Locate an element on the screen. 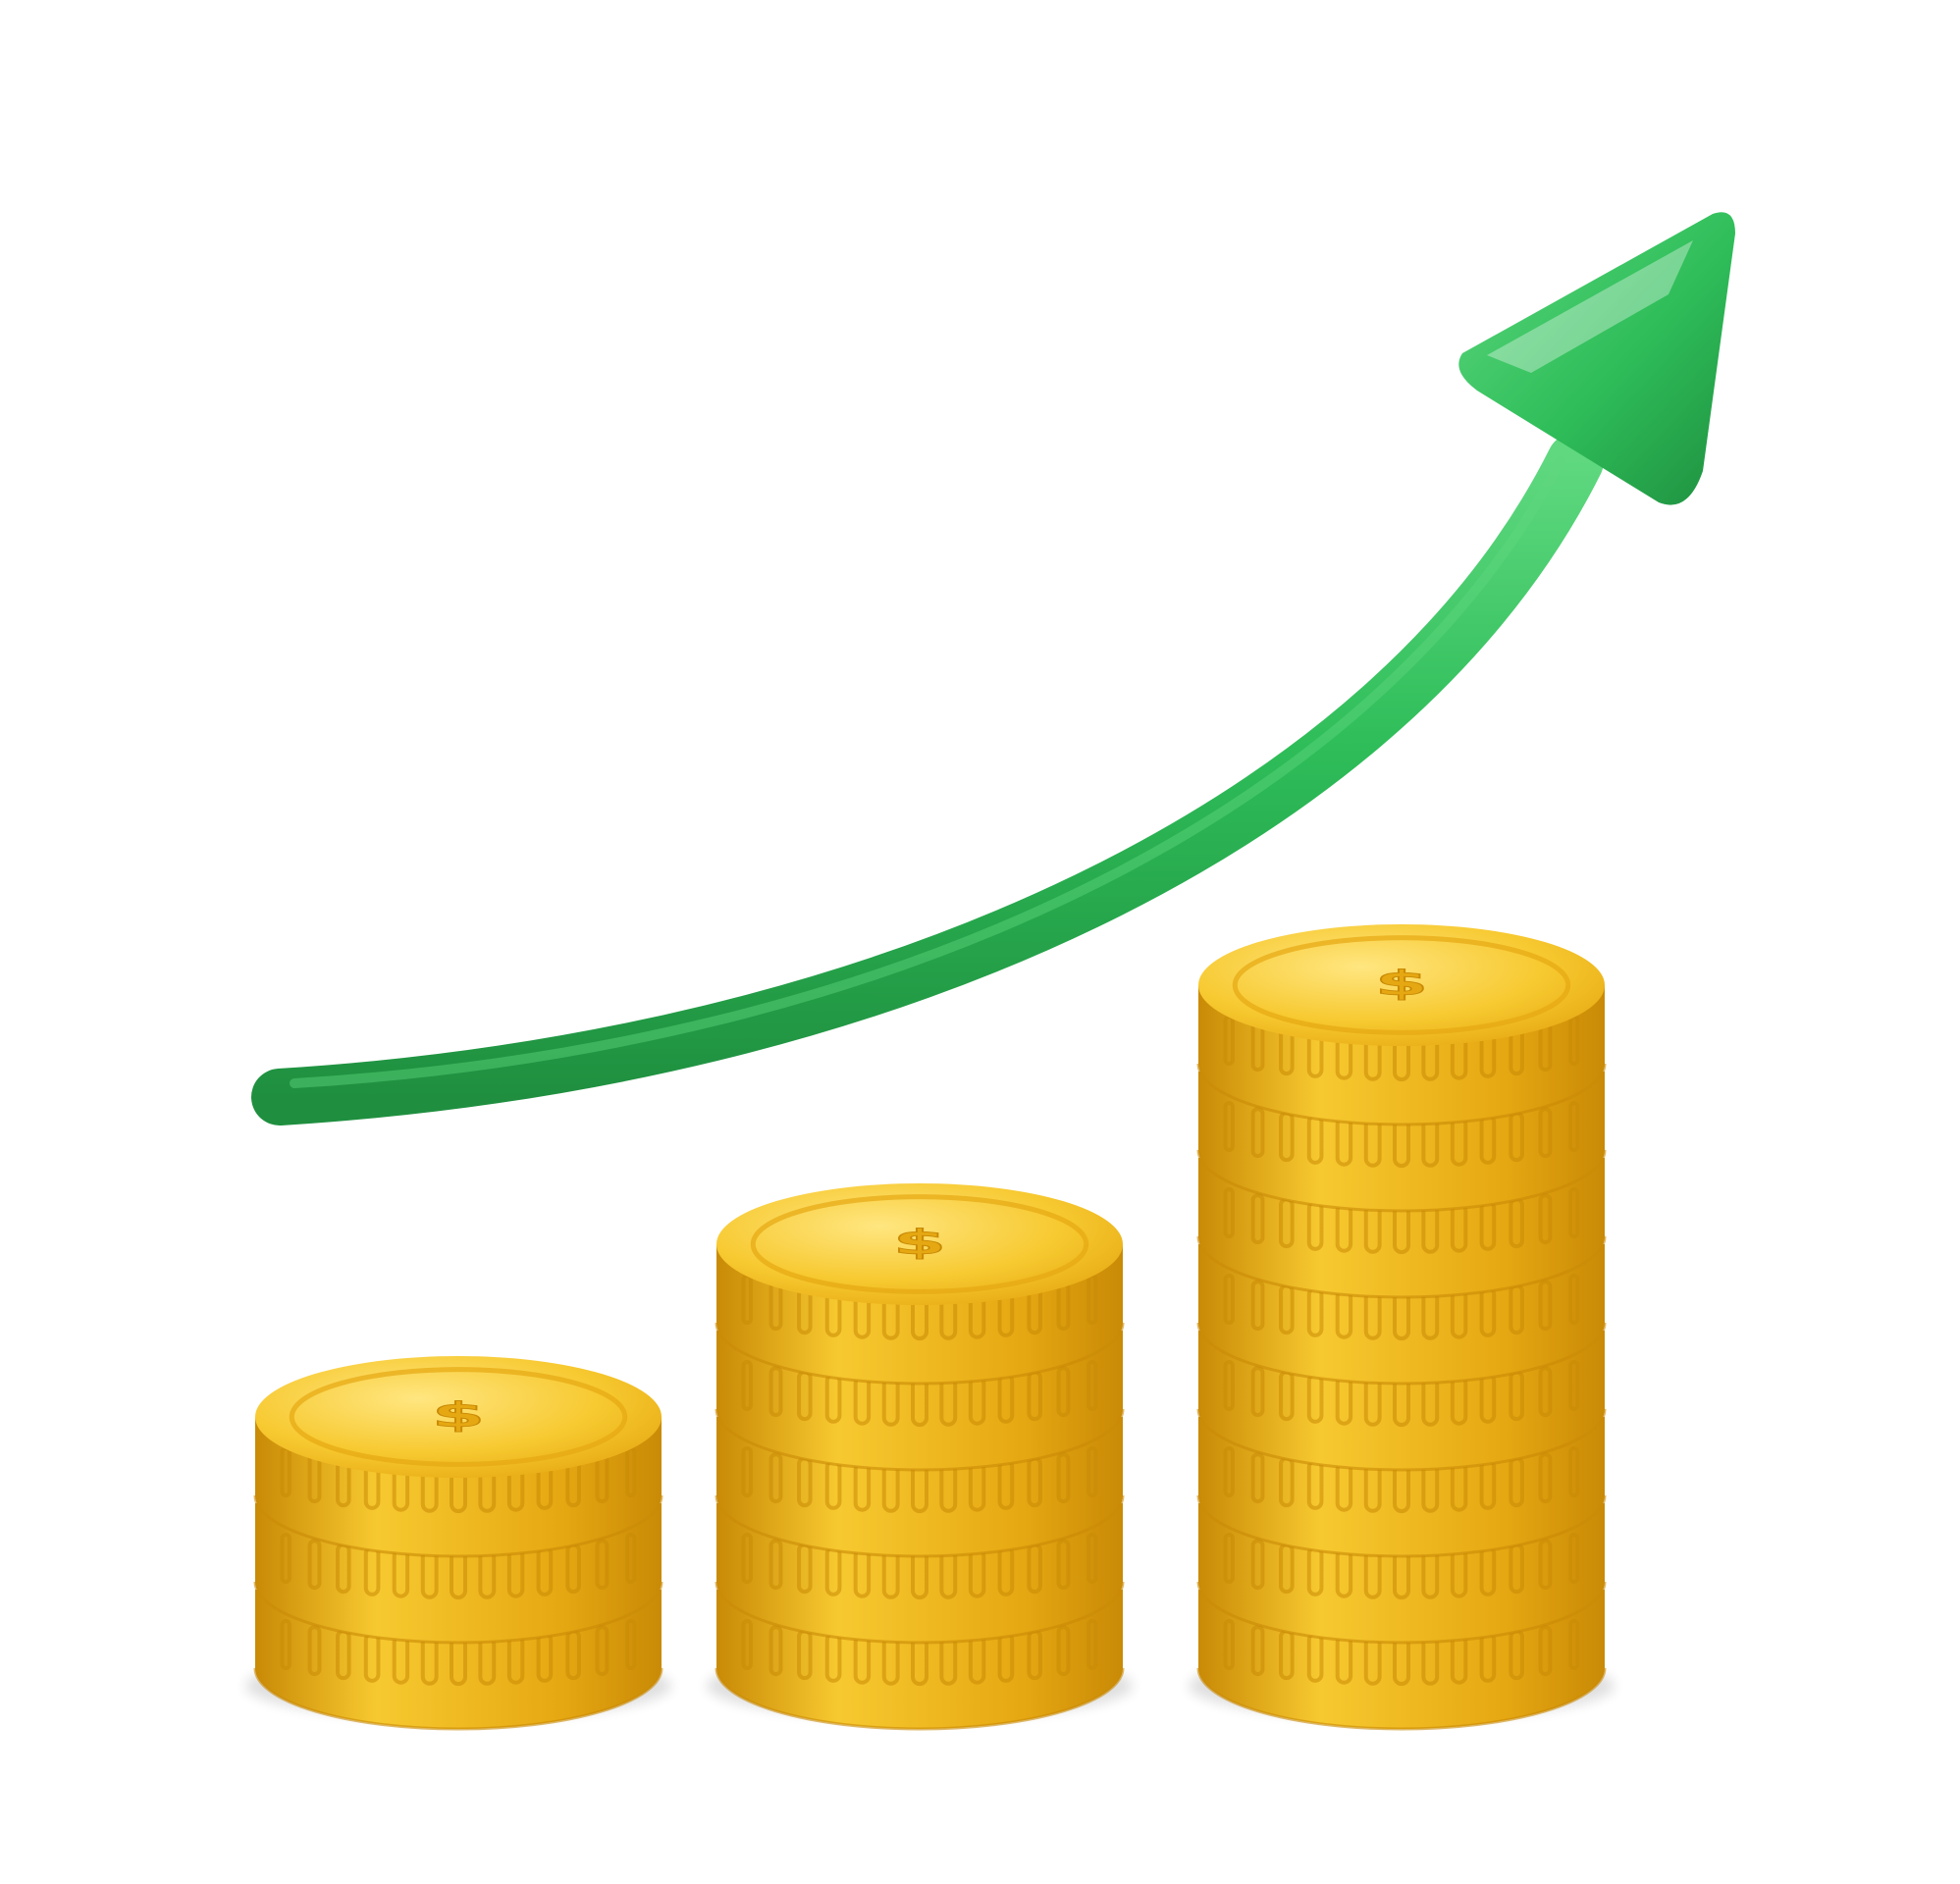 Image resolution: width=1960 pixels, height=1884 pixels. medium-stack: $ is located at coordinates (920, 1457).